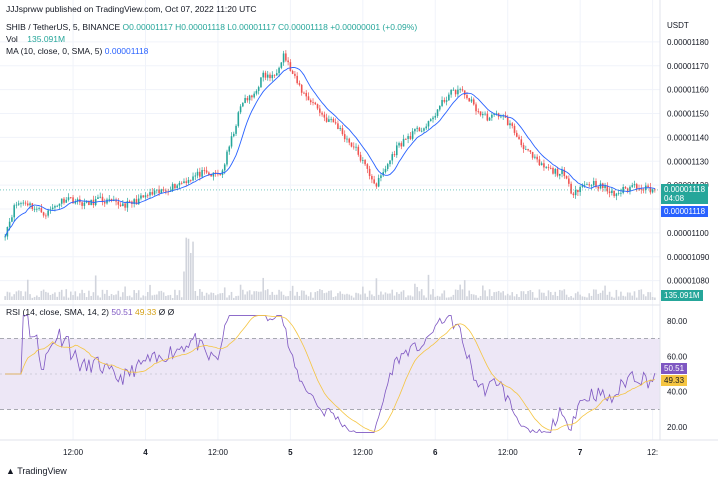 The width and height of the screenshot is (718, 483). Describe the element at coordinates (12, 39) in the screenshot. I see `vol-label: Vol` at that location.